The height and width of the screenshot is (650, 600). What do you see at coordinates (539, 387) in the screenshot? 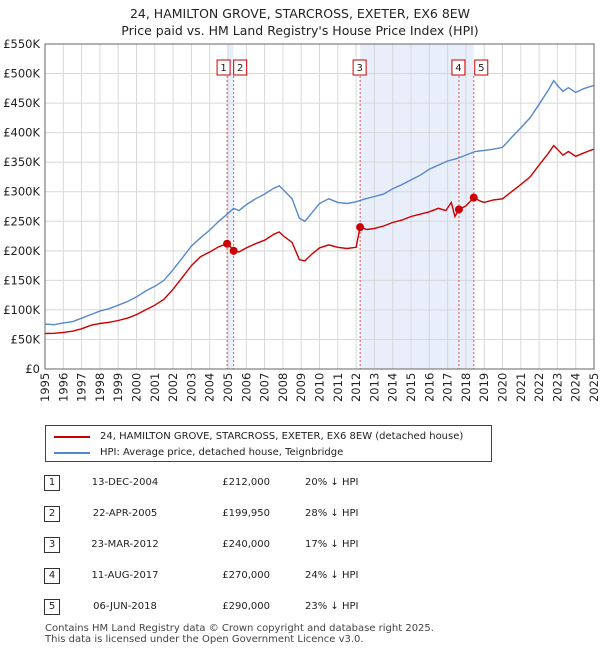
I see `x-tick-label: 2022` at bounding box center [539, 387].